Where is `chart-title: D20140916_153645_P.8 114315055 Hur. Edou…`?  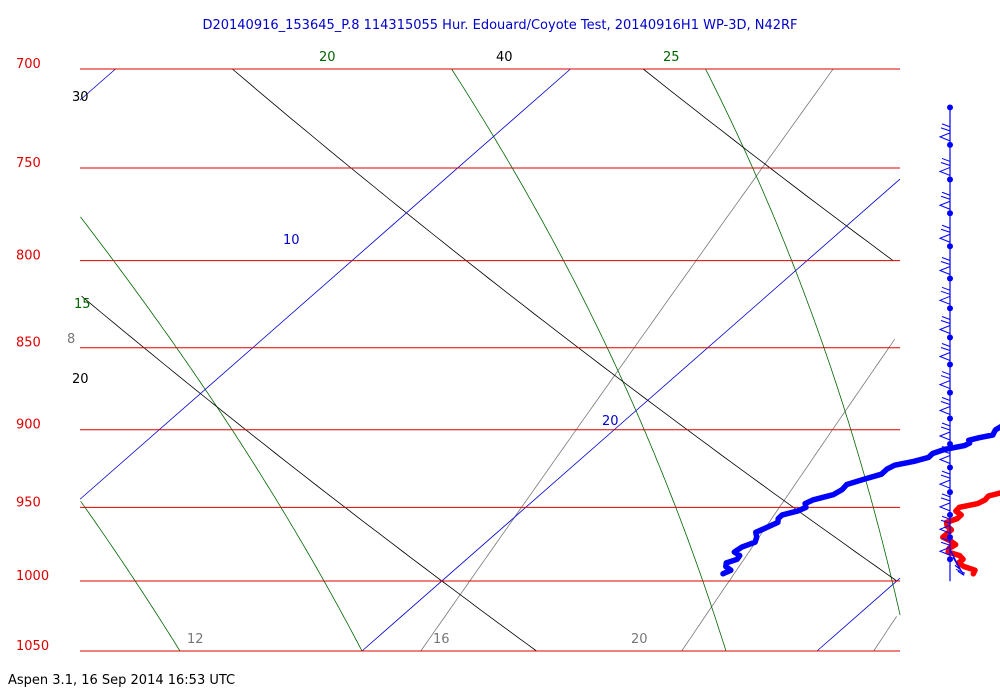 chart-title: D20140916_153645_P.8 114315055 Hur. Edou… is located at coordinates (500, 25).